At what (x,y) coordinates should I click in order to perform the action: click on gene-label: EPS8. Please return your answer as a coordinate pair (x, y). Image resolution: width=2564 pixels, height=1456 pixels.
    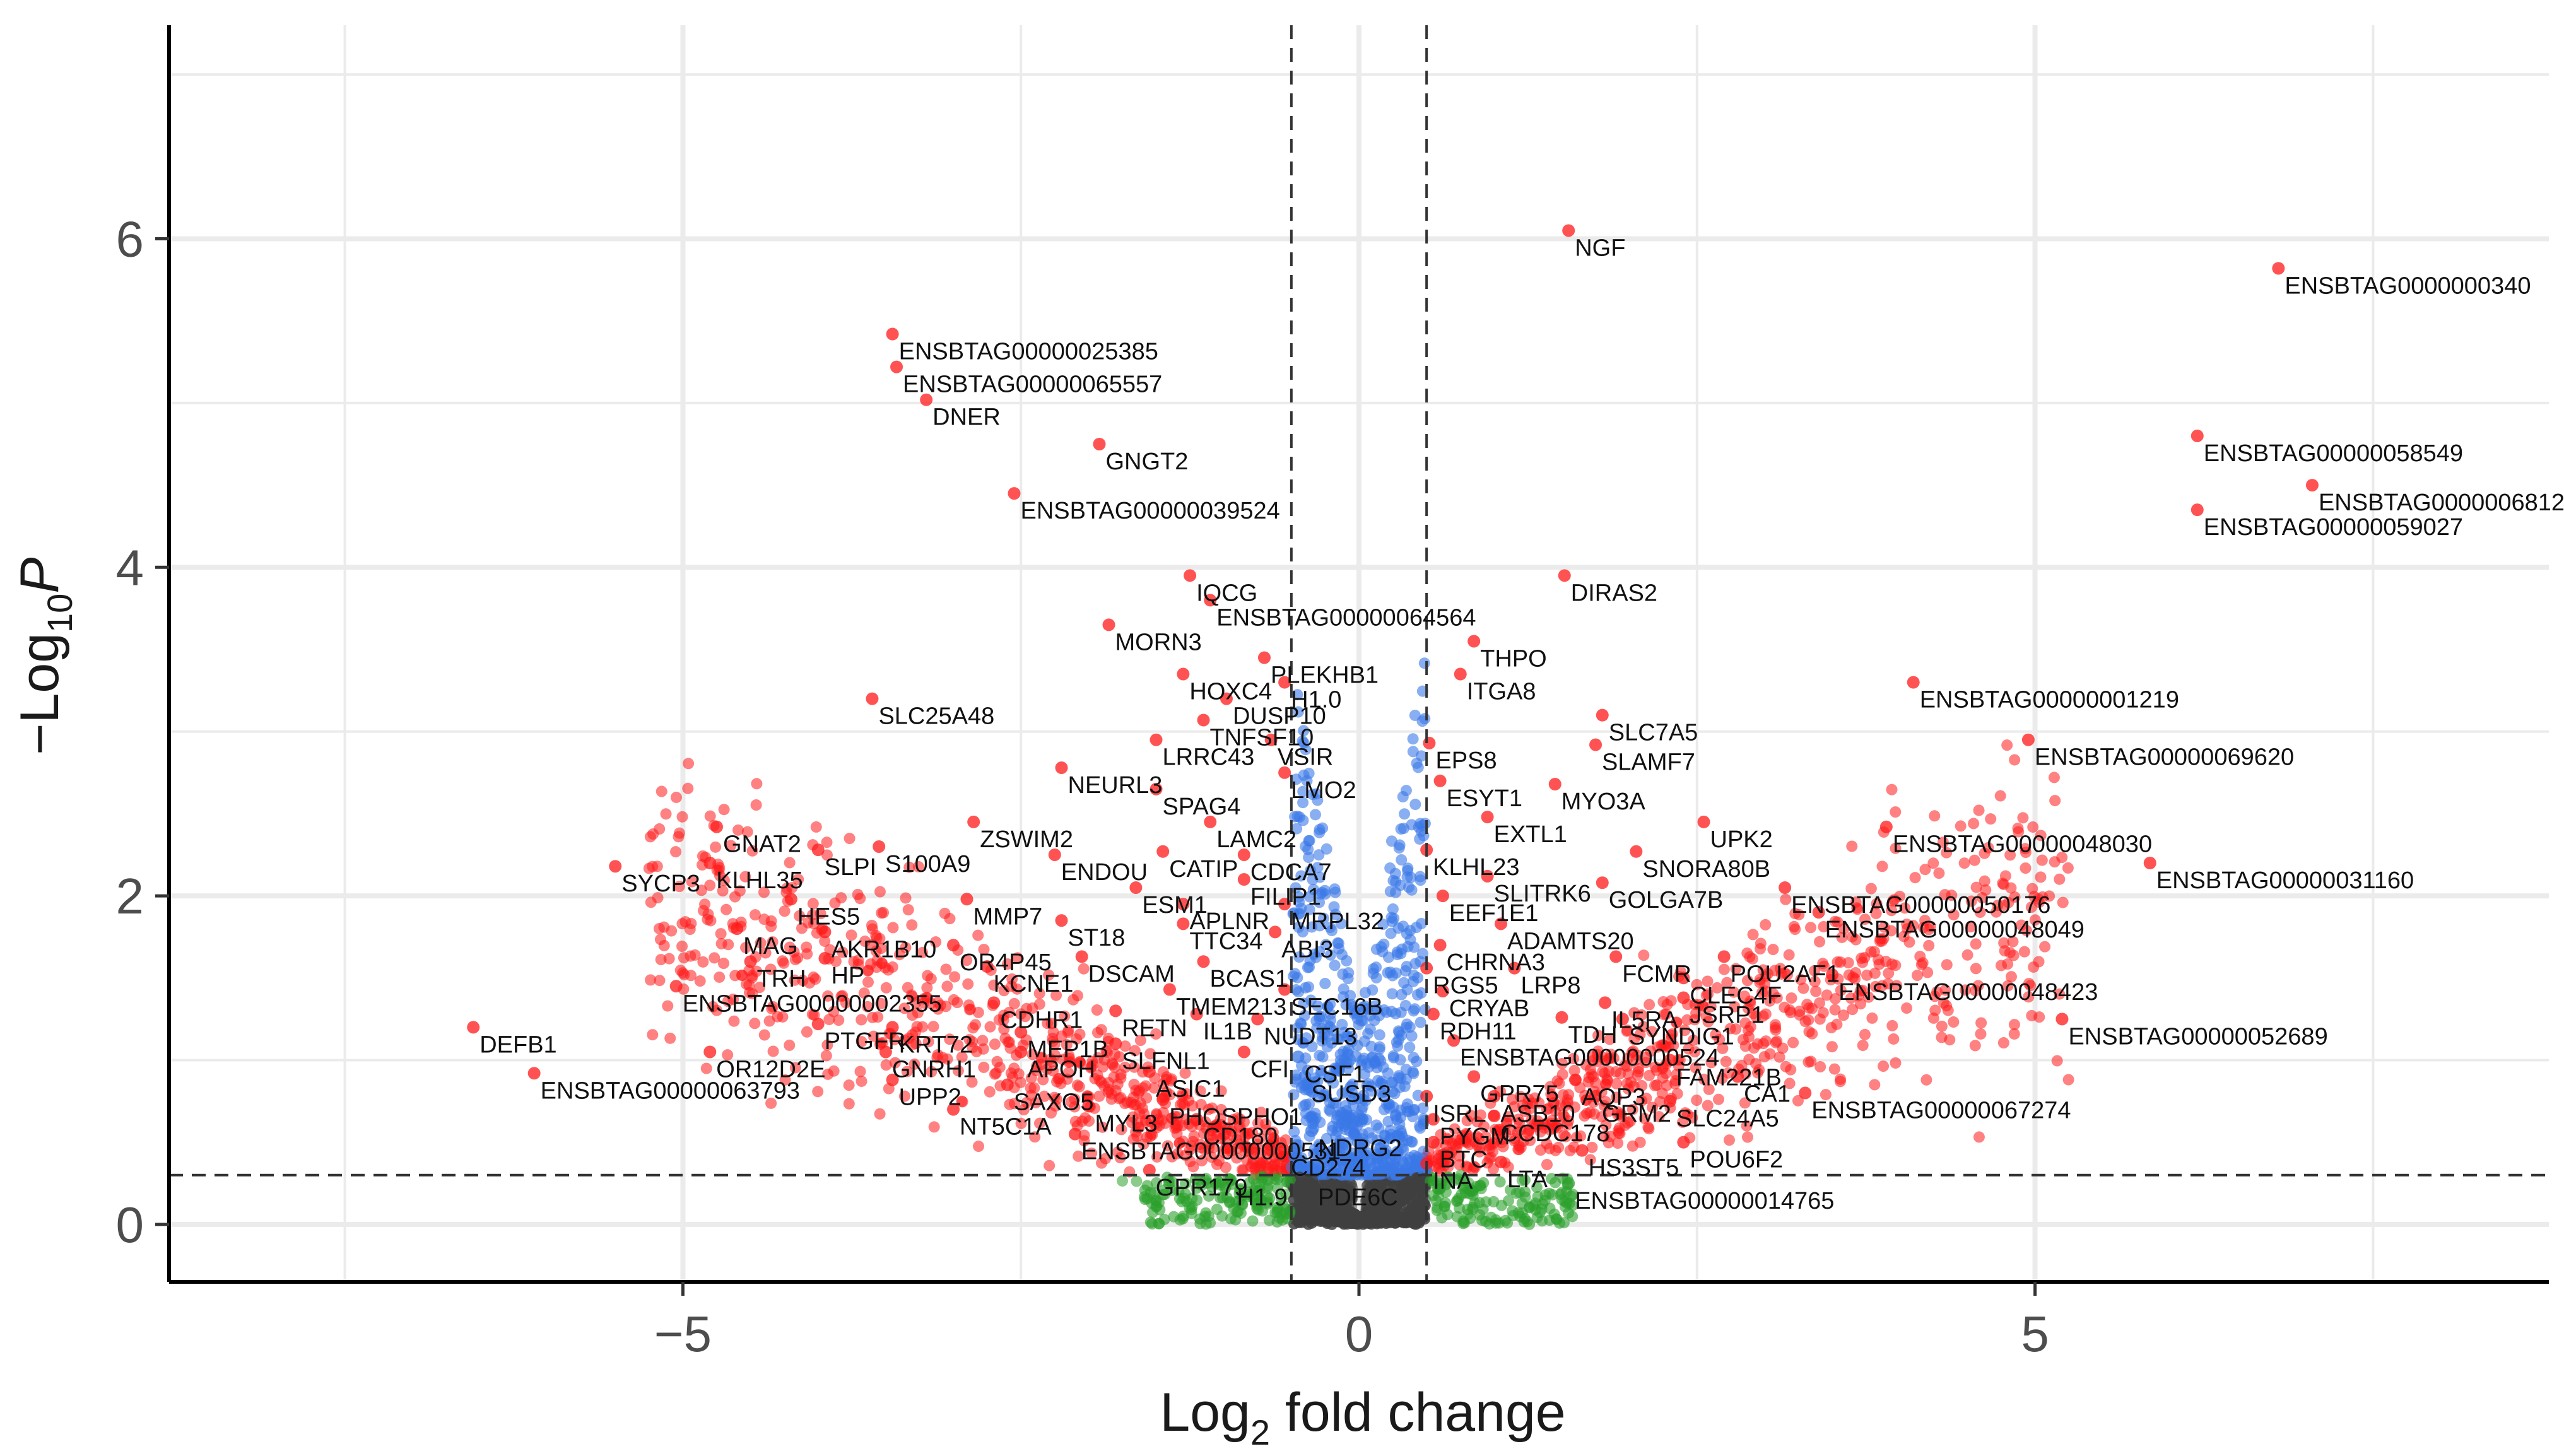
    Looking at the image, I should click on (1466, 761).